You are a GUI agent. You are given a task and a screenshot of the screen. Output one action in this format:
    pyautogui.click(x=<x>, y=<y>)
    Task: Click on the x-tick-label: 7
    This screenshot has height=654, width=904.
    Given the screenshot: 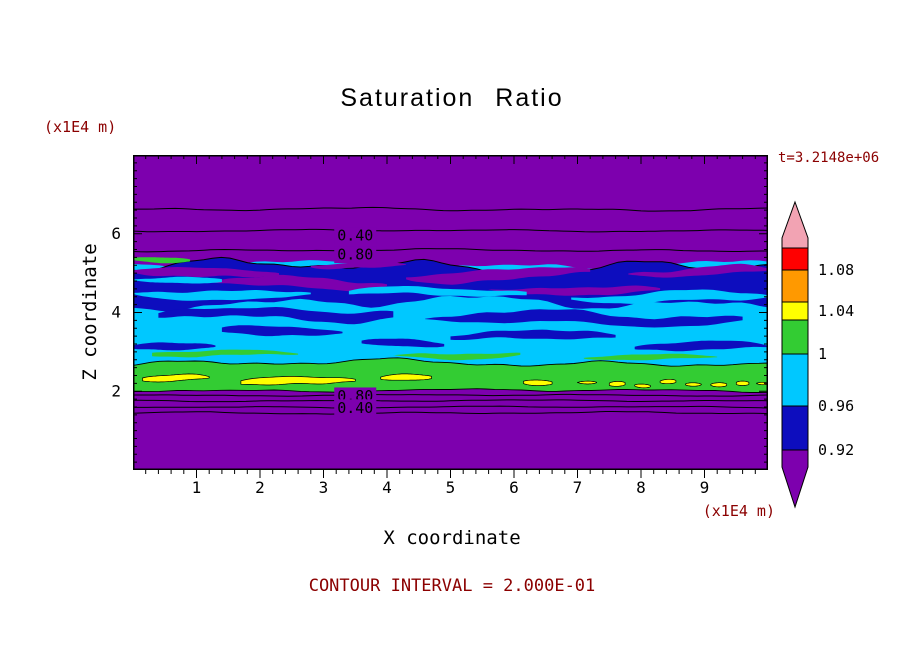 What is the action you would take?
    pyautogui.click(x=578, y=487)
    